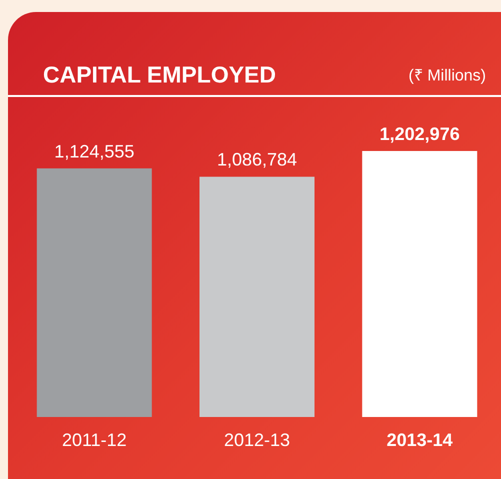  I want to click on data-label: 1,124,555, so click(94, 151).